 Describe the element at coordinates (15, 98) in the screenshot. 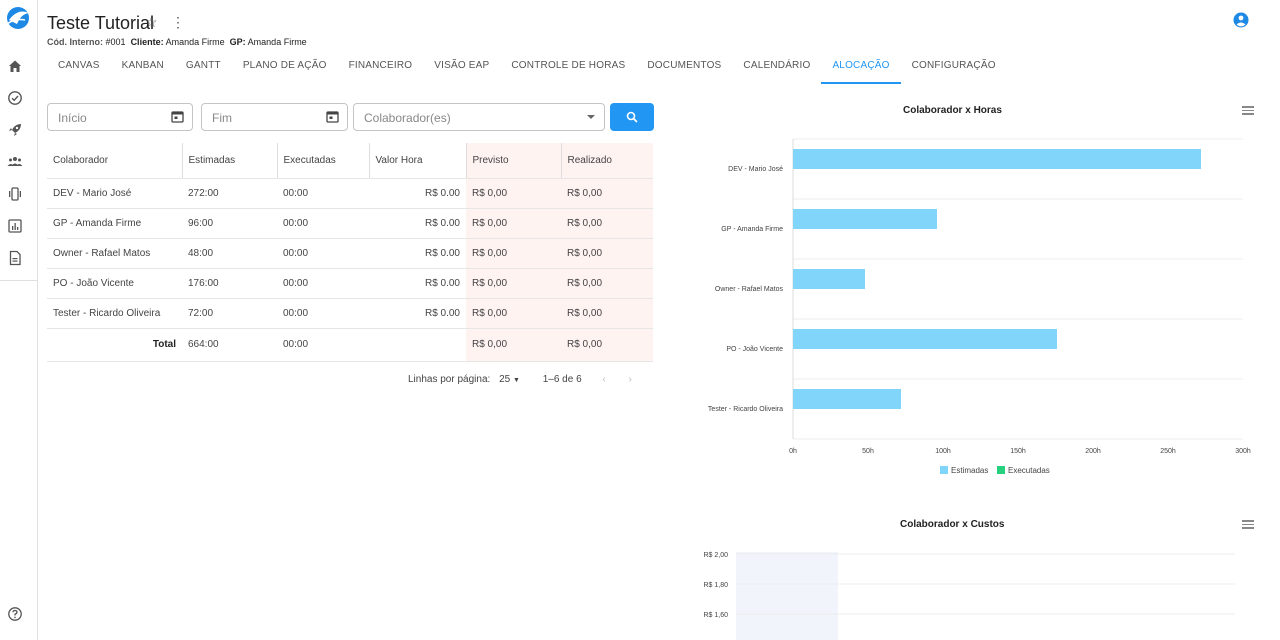

I see `check-circle-icon` at that location.